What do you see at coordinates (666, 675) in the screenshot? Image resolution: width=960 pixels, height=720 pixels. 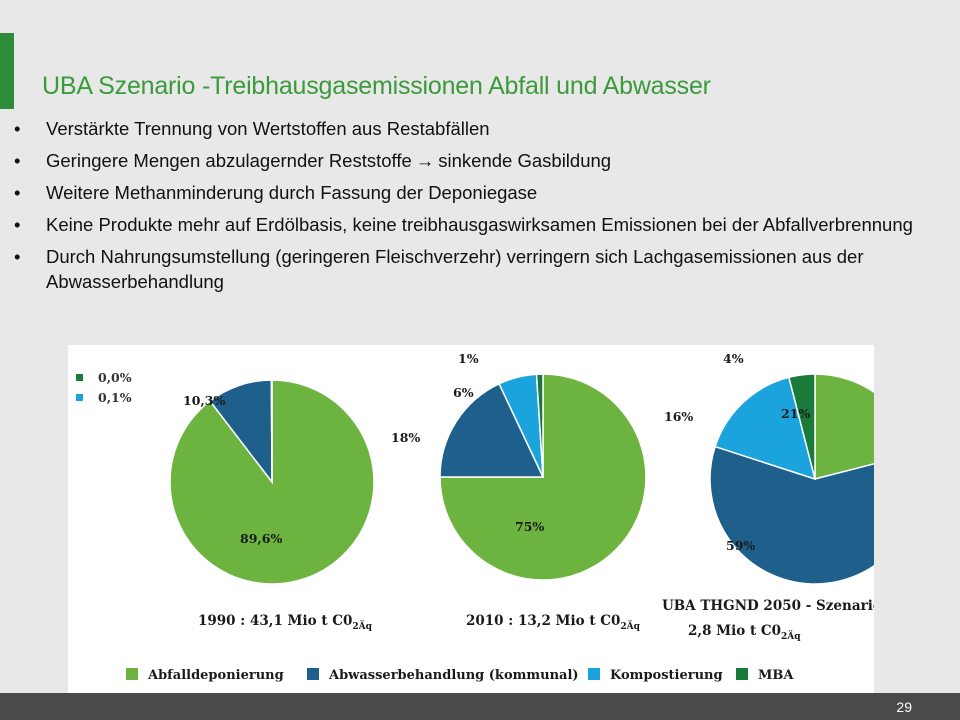 I see `legend-label: Kompostierung` at bounding box center [666, 675].